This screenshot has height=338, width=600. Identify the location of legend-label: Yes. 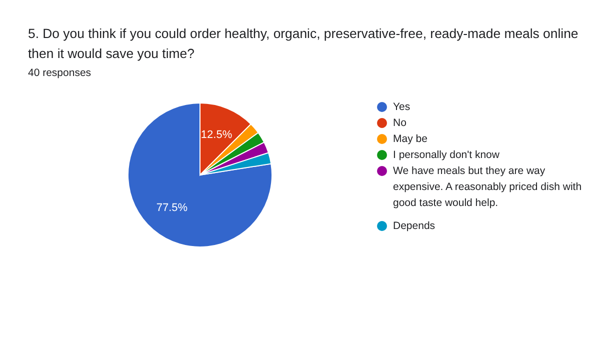
(401, 106).